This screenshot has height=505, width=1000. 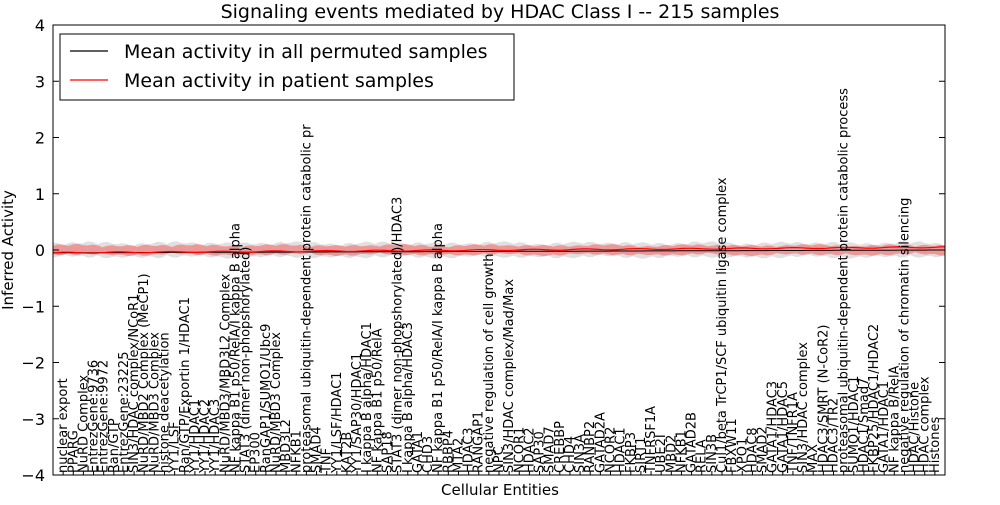 What do you see at coordinates (803, 407) in the screenshot?
I see `x-tick-label: SIN3/HDAC complex` at bounding box center [803, 407].